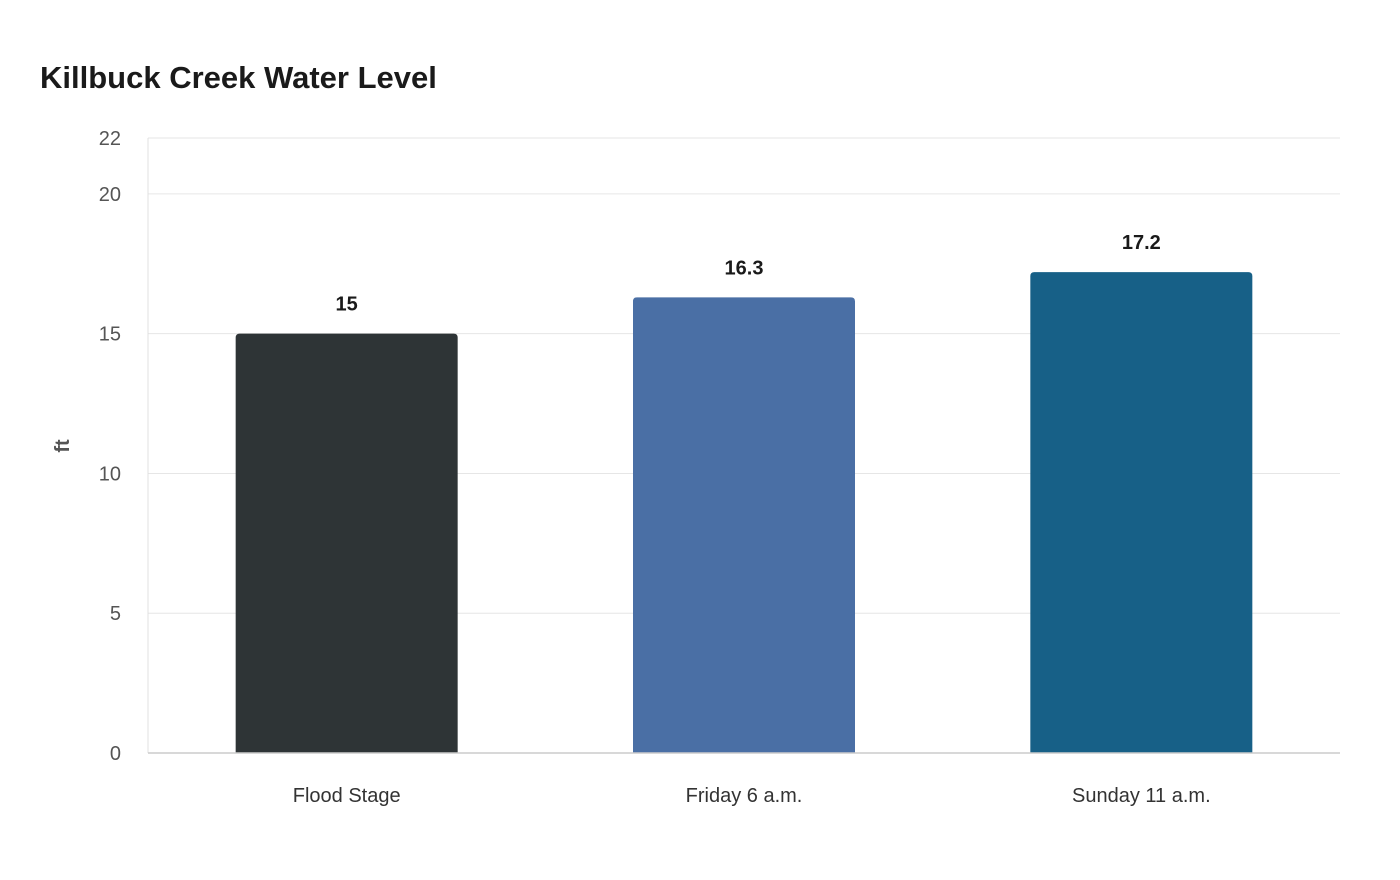  Describe the element at coordinates (110, 335) in the screenshot. I see `y-tick-label: 15` at that location.